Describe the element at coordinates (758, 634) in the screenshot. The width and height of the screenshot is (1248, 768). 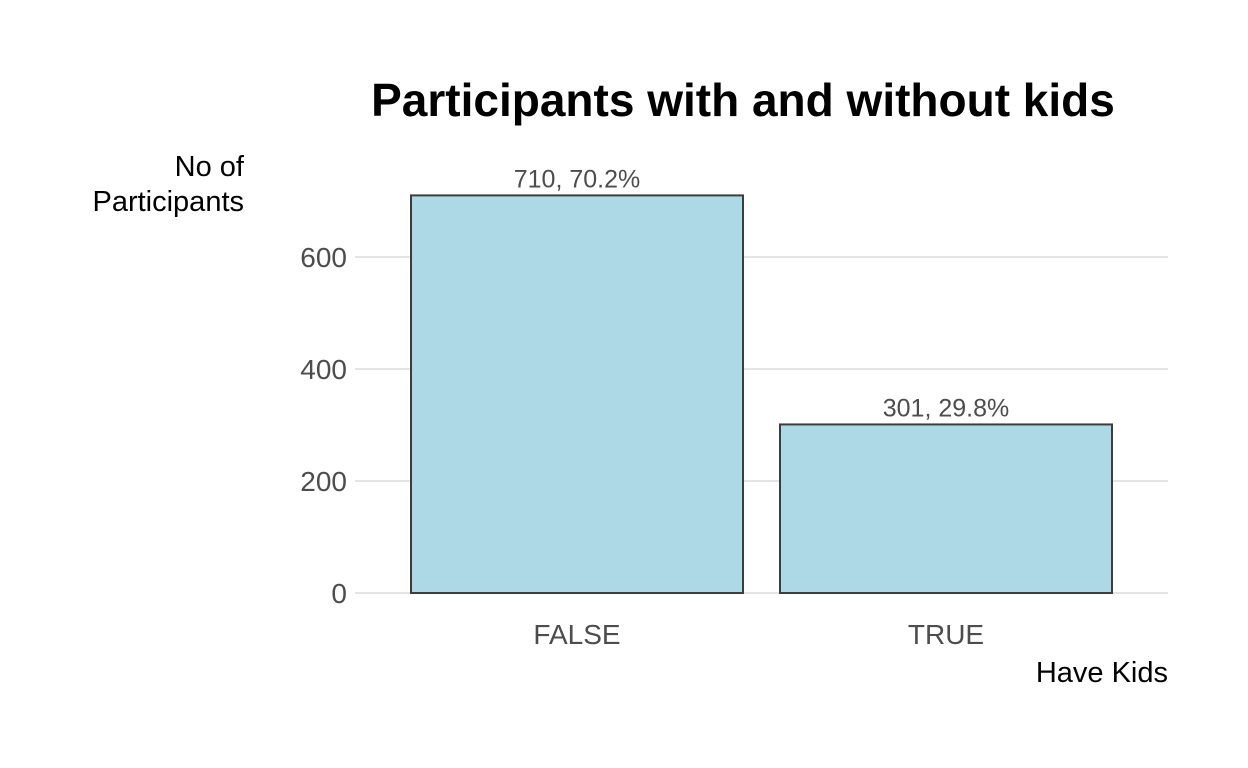
I see `x-axis-ticks: FALSE TRUE` at that location.